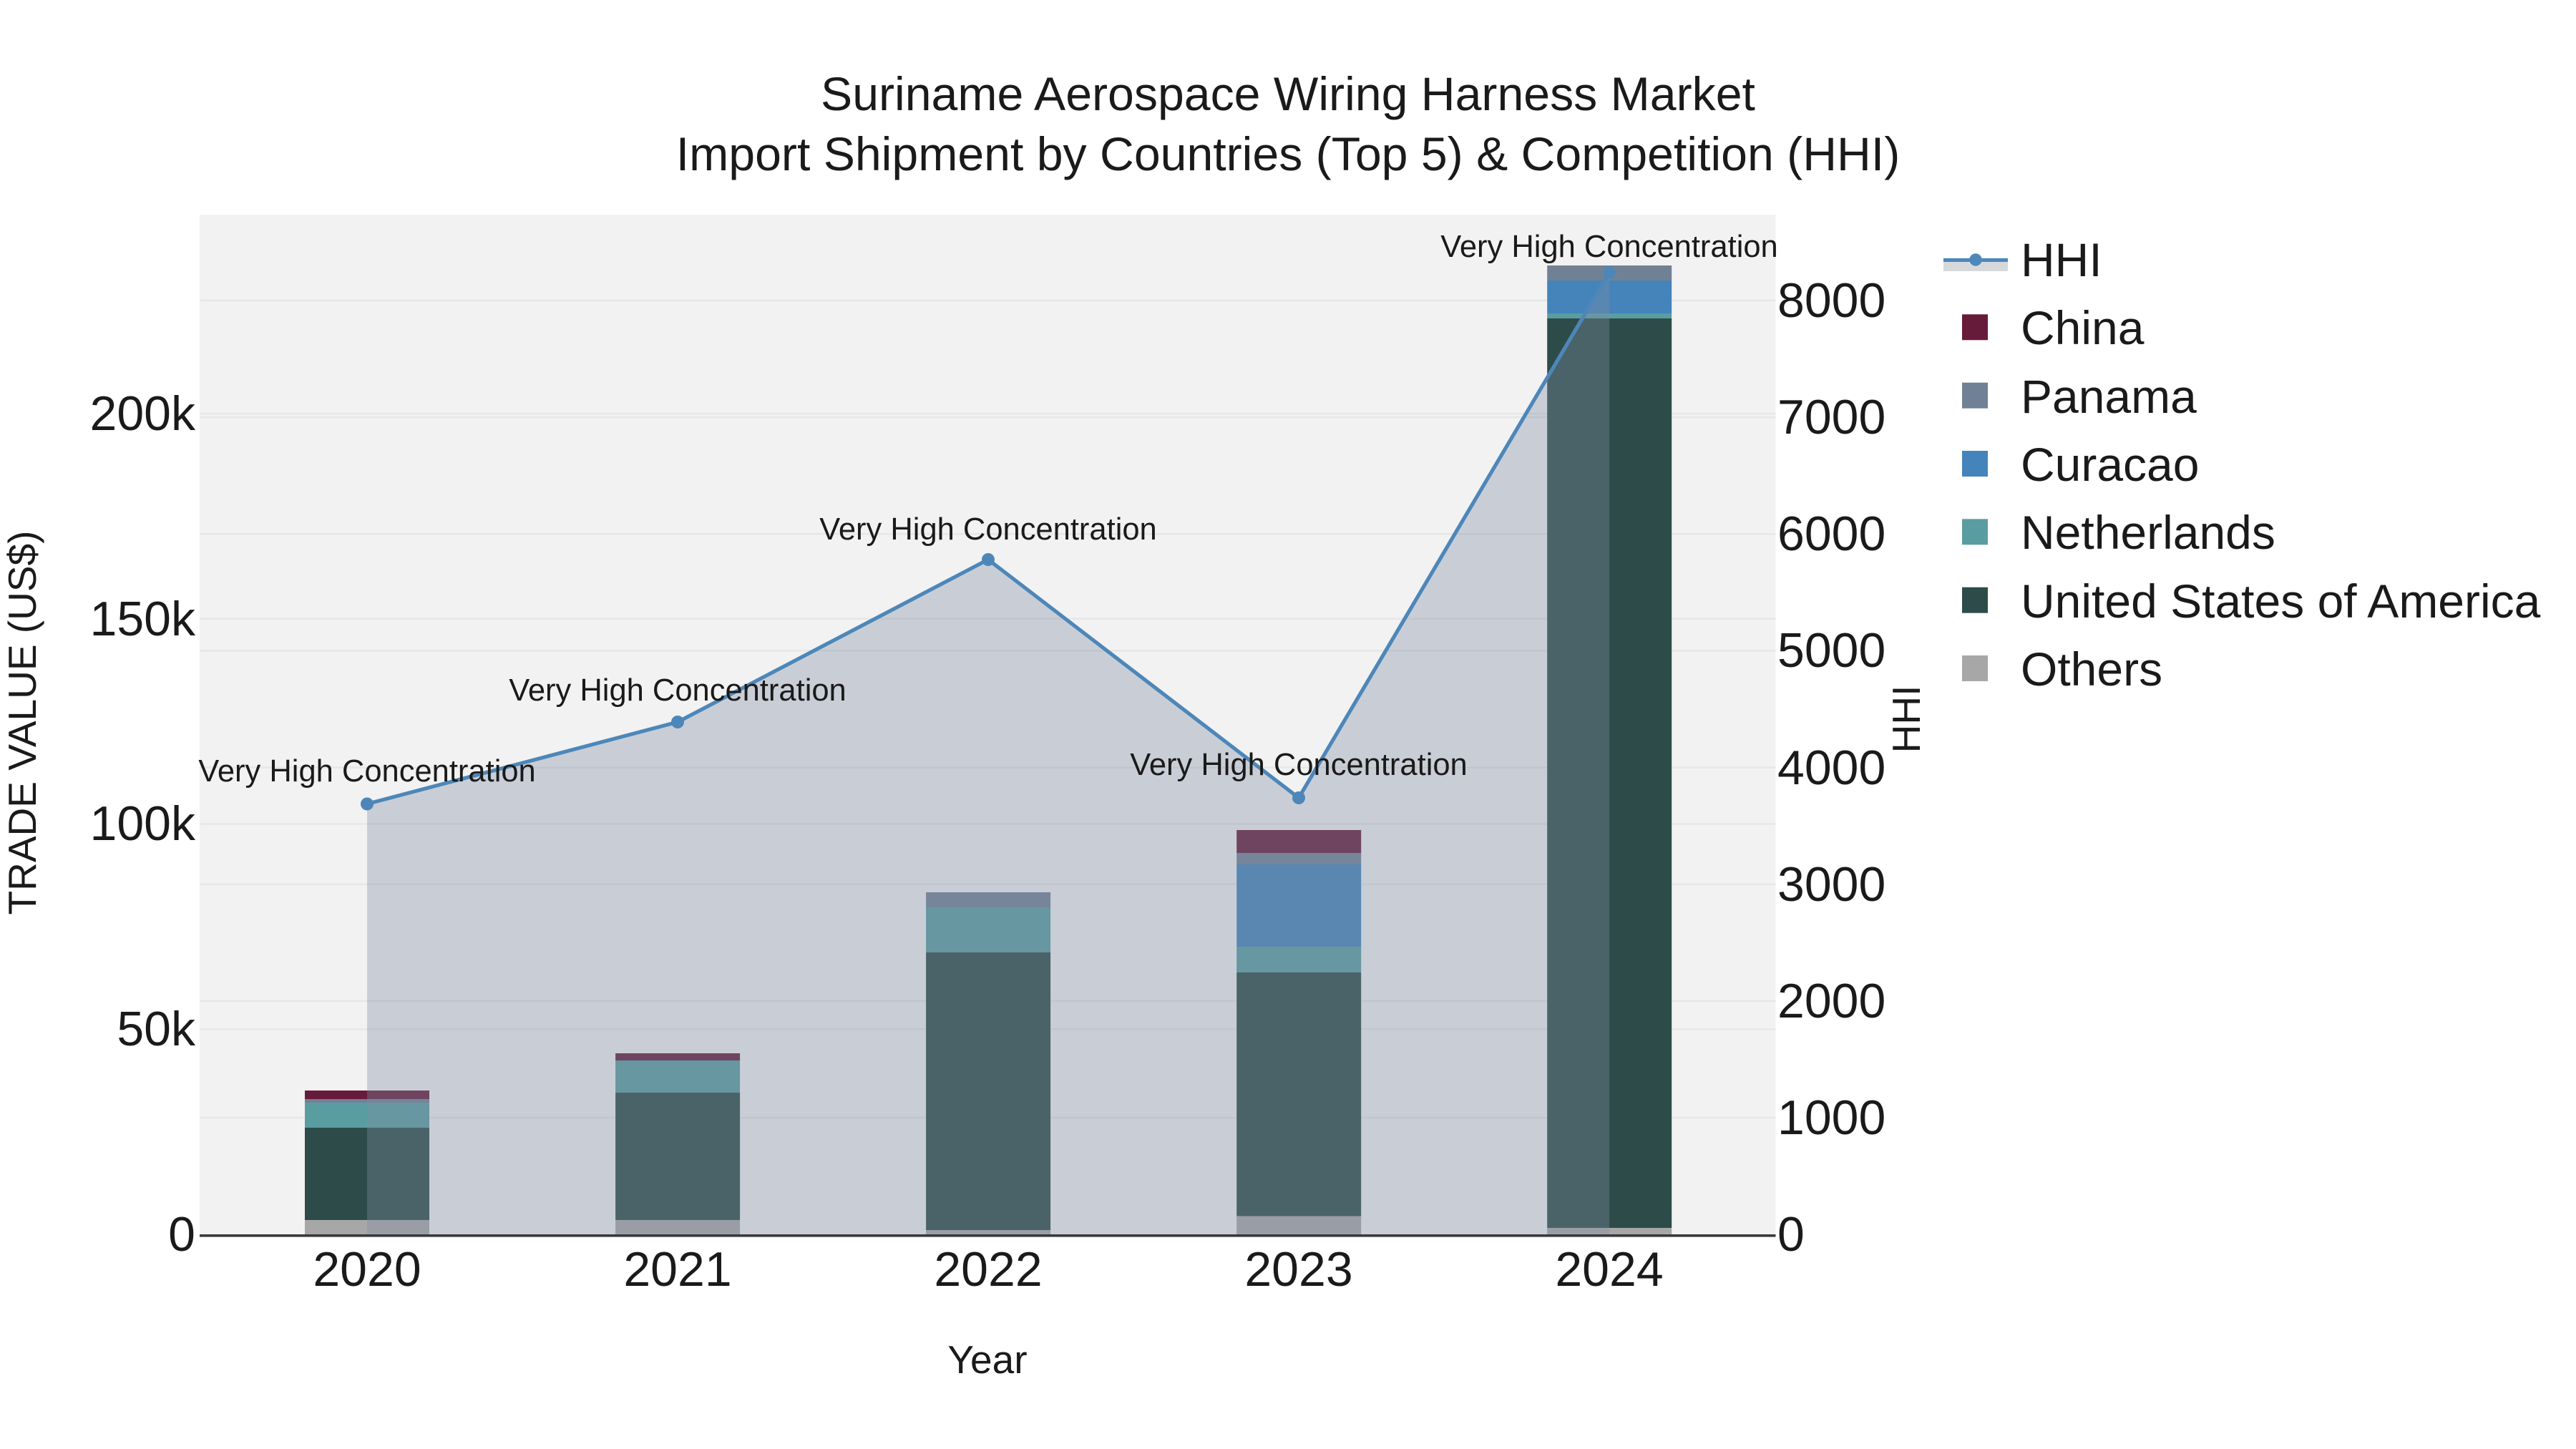 This screenshot has width=2576, height=1449. Describe the element at coordinates (1831, 417) in the screenshot. I see `svg-text: 7000` at that location.